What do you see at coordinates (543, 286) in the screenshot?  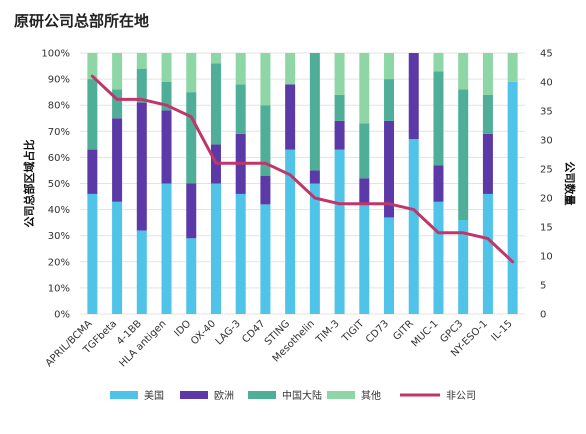 I see `y2-tick-label: 5` at bounding box center [543, 286].